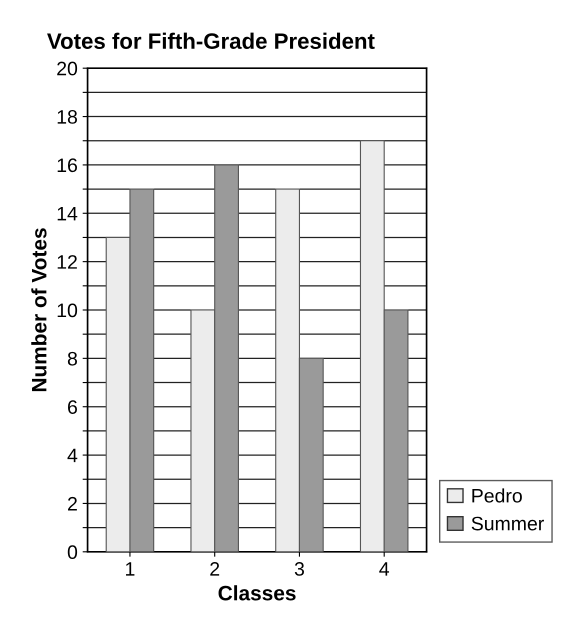 The image size is (565, 620). What do you see at coordinates (257, 593) in the screenshot?
I see `x-axis-title: Classes` at bounding box center [257, 593].